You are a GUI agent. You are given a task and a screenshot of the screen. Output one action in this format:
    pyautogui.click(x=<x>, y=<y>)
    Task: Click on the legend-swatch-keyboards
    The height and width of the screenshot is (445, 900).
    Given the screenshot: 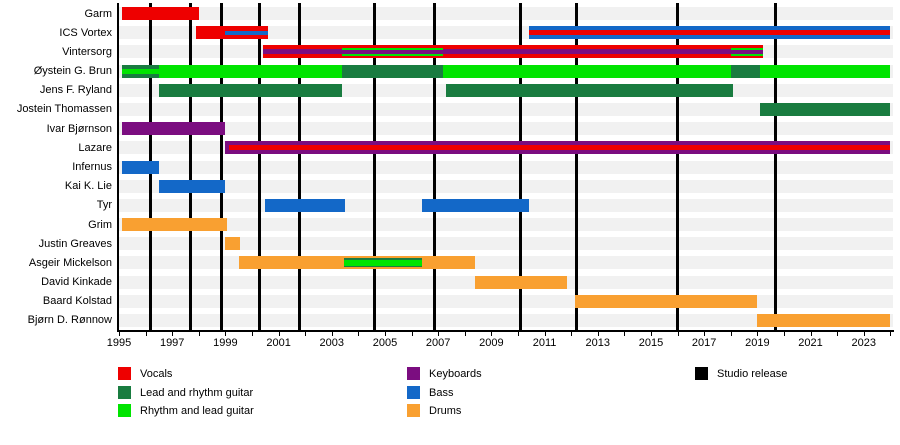 What is the action you would take?
    pyautogui.click(x=413, y=373)
    